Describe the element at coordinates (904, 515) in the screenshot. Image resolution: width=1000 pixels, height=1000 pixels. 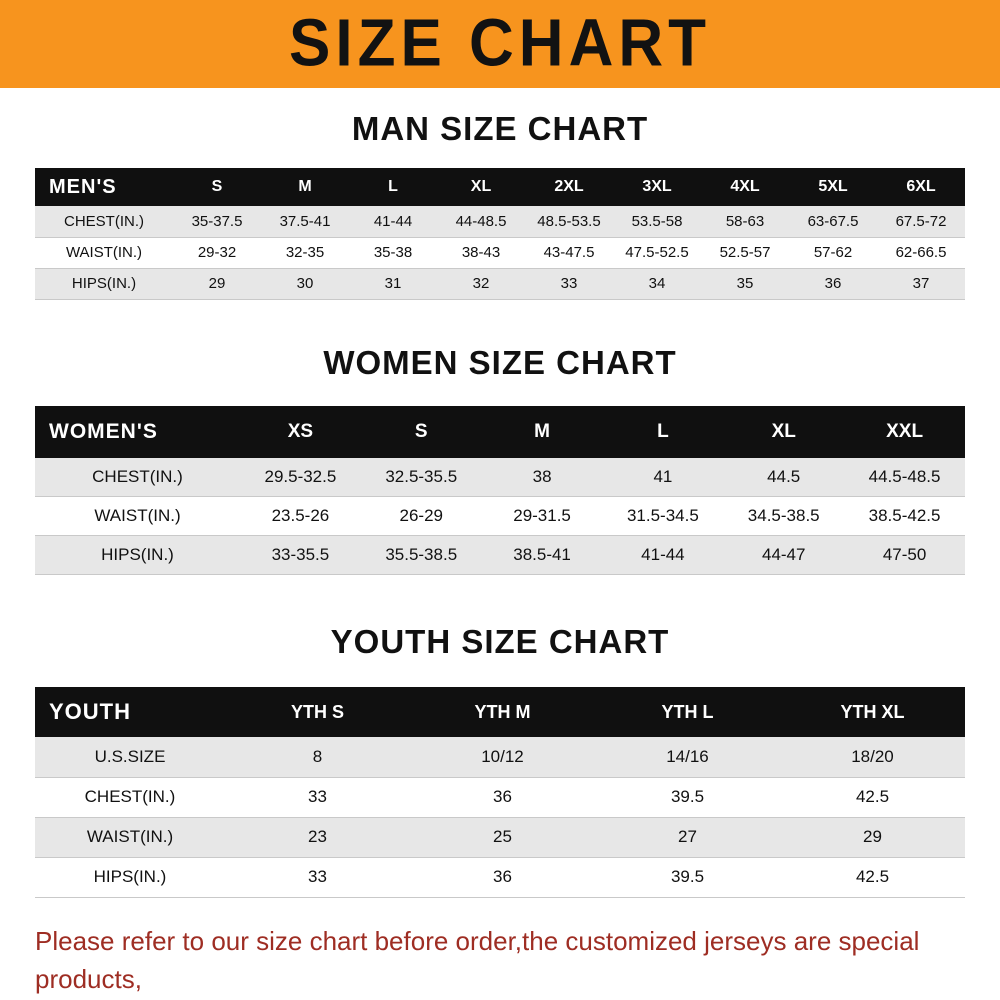
I see `measurement-value-cell: 38.5-42.5` at that location.